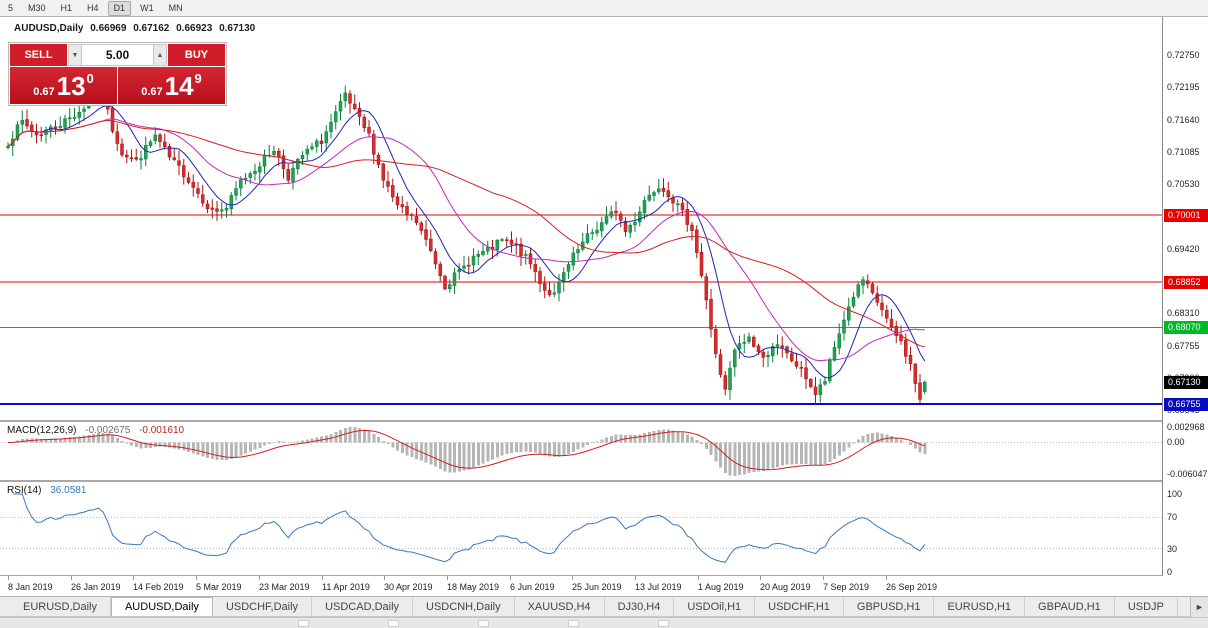 Image resolution: width=1208 pixels, height=628 pixels. Describe the element at coordinates (346, 587) in the screenshot. I see `date-axis-label: 11 Apr 2019` at that location.